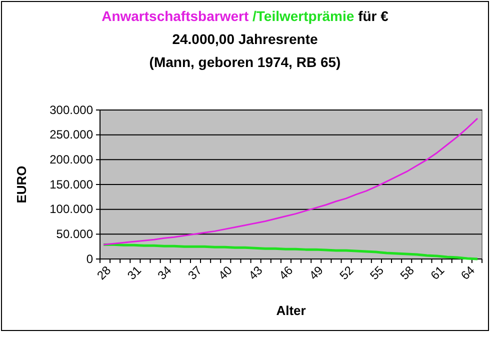 The width and height of the screenshot is (498, 337). Describe the element at coordinates (290, 251) in the screenshot. I see `line-series` at that location.